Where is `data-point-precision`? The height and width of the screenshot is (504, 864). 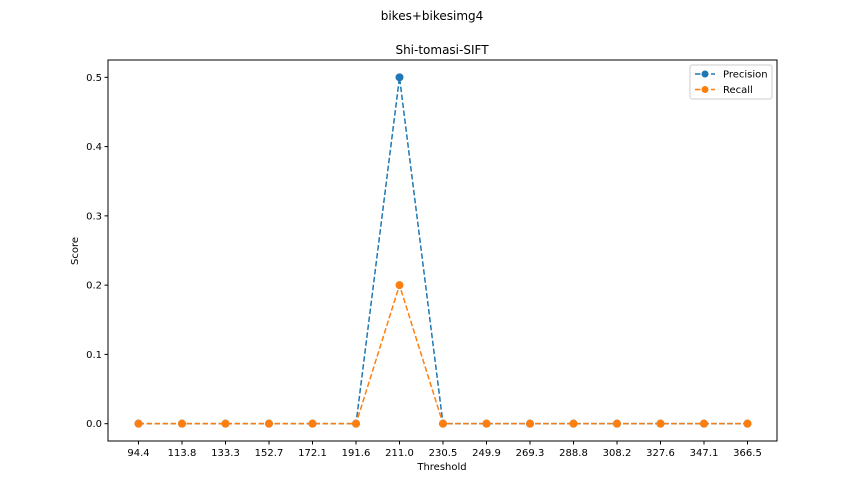
data-point-precision is located at coordinates (399, 77).